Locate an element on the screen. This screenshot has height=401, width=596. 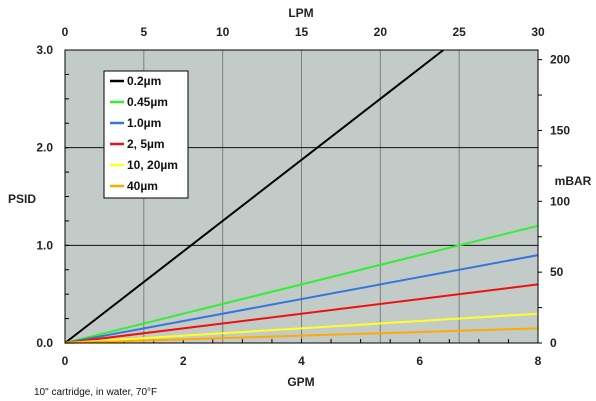
top-axis-ticks: 0 5 10 15 20 25 30 is located at coordinates (303, 32).